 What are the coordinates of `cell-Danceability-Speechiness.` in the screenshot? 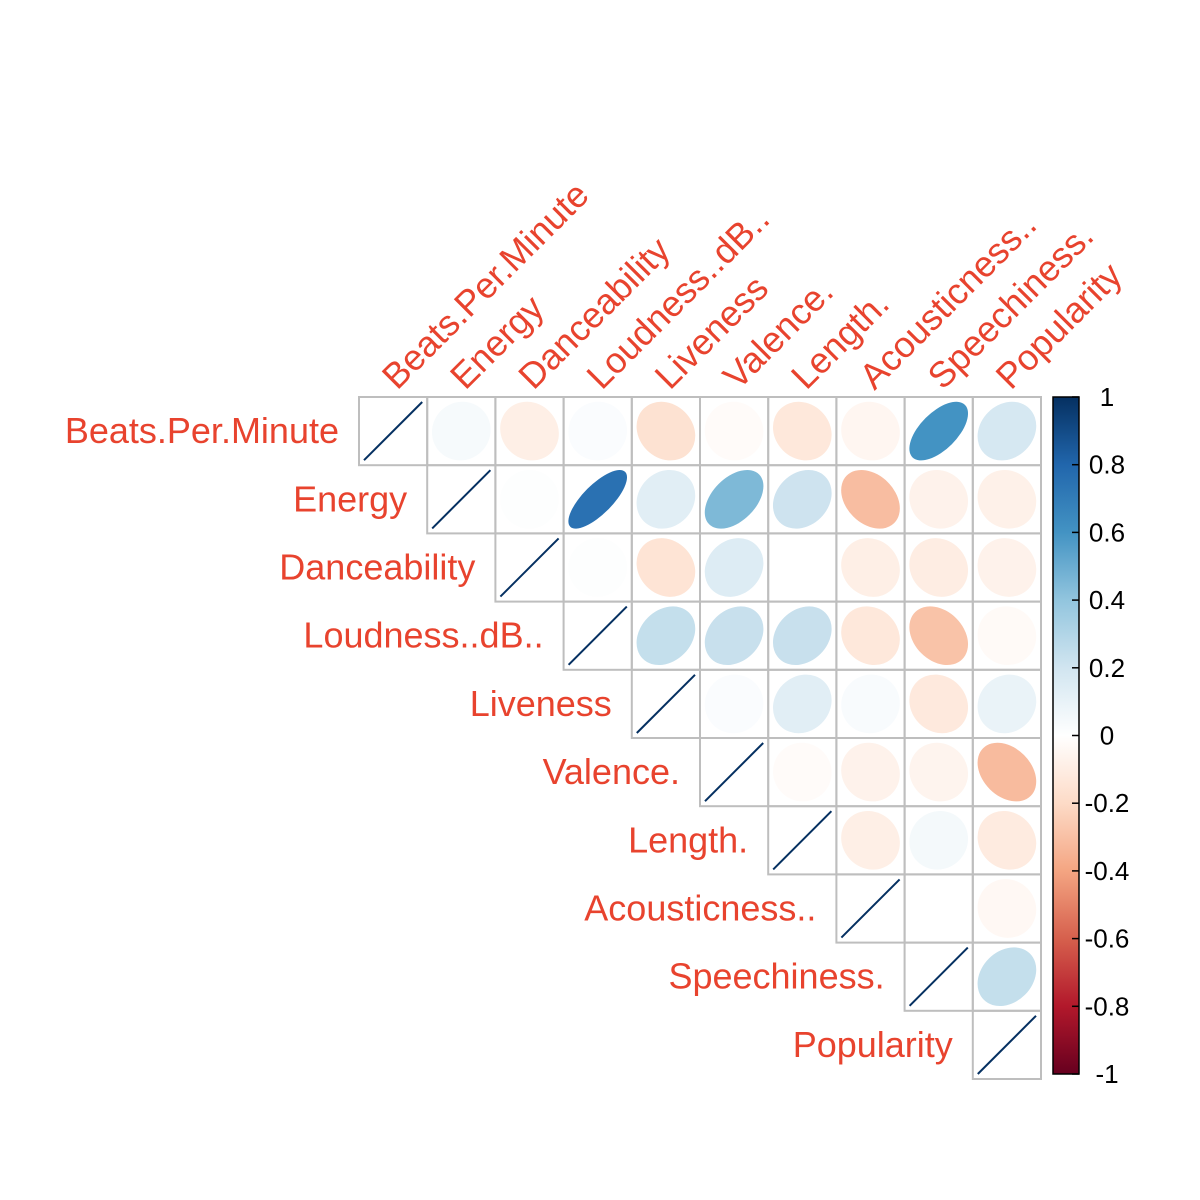 It's located at (939, 567).